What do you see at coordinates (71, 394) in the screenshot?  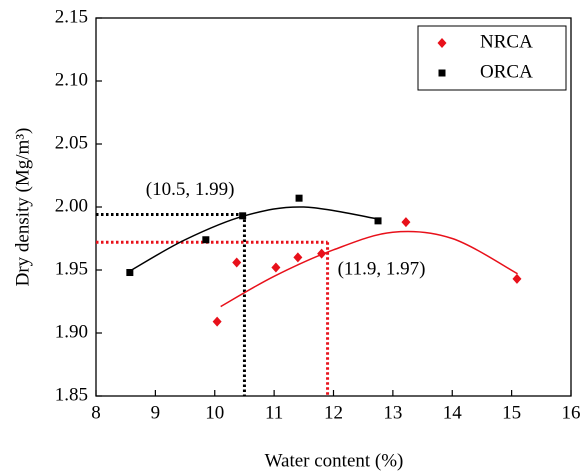 I see `y-tick-label: 1.85` at bounding box center [71, 394].